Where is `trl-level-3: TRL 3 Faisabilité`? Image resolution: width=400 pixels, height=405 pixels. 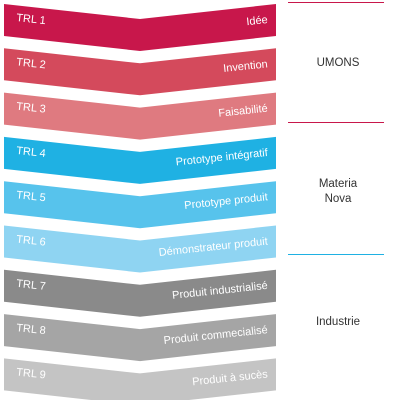
trl-level-3: TRL 3 Faisabilité is located at coordinates (140, 116).